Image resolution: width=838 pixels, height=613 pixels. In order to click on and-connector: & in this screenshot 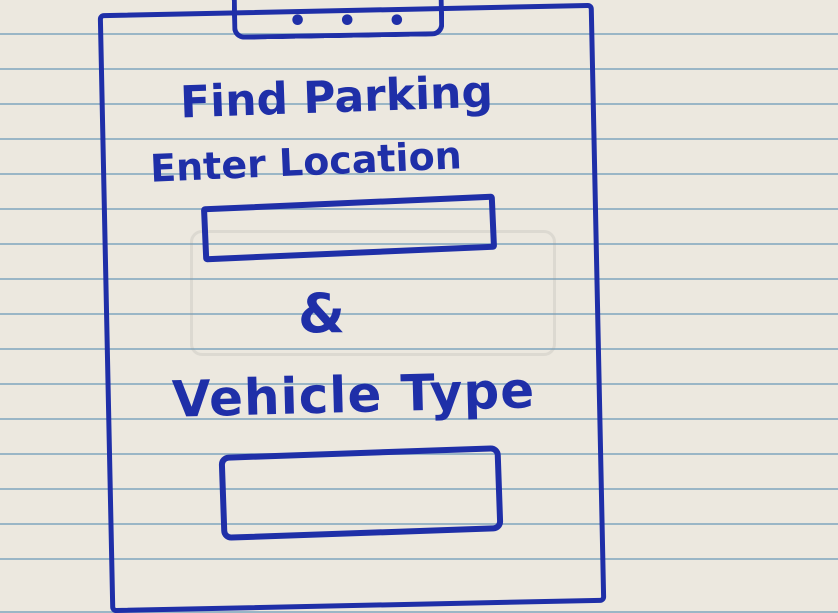, I will do `click(322, 313)`.